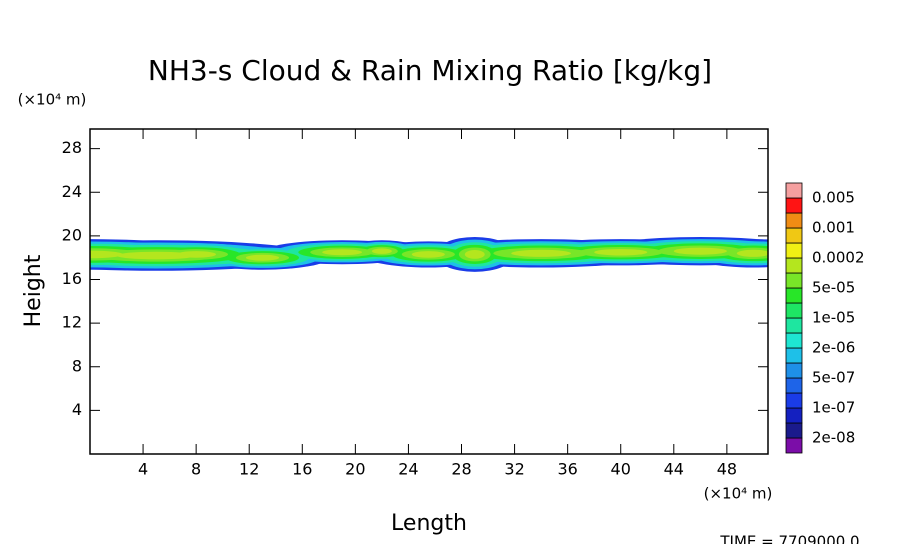  Describe the element at coordinates (833, 228) in the screenshot. I see `colorbar-label: 0.001` at that location.